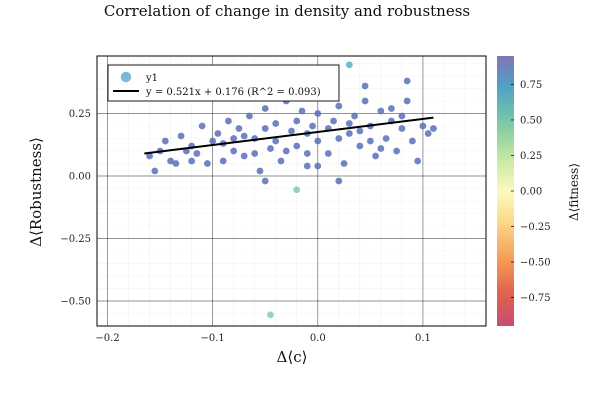 The image size is (600, 400). I want to click on fit-line, so click(289, 135).